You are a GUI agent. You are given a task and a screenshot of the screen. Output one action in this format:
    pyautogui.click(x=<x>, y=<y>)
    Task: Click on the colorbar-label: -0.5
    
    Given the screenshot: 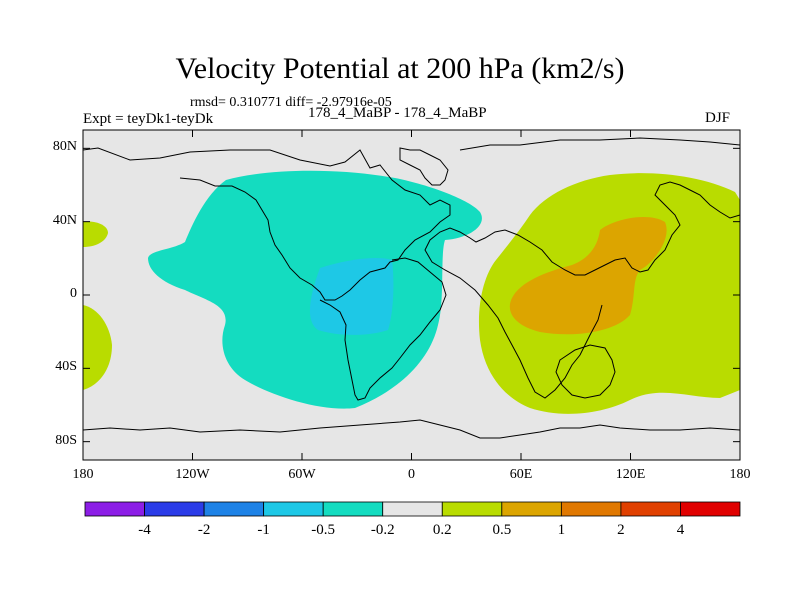 What is the action you would take?
    pyautogui.click(x=323, y=530)
    